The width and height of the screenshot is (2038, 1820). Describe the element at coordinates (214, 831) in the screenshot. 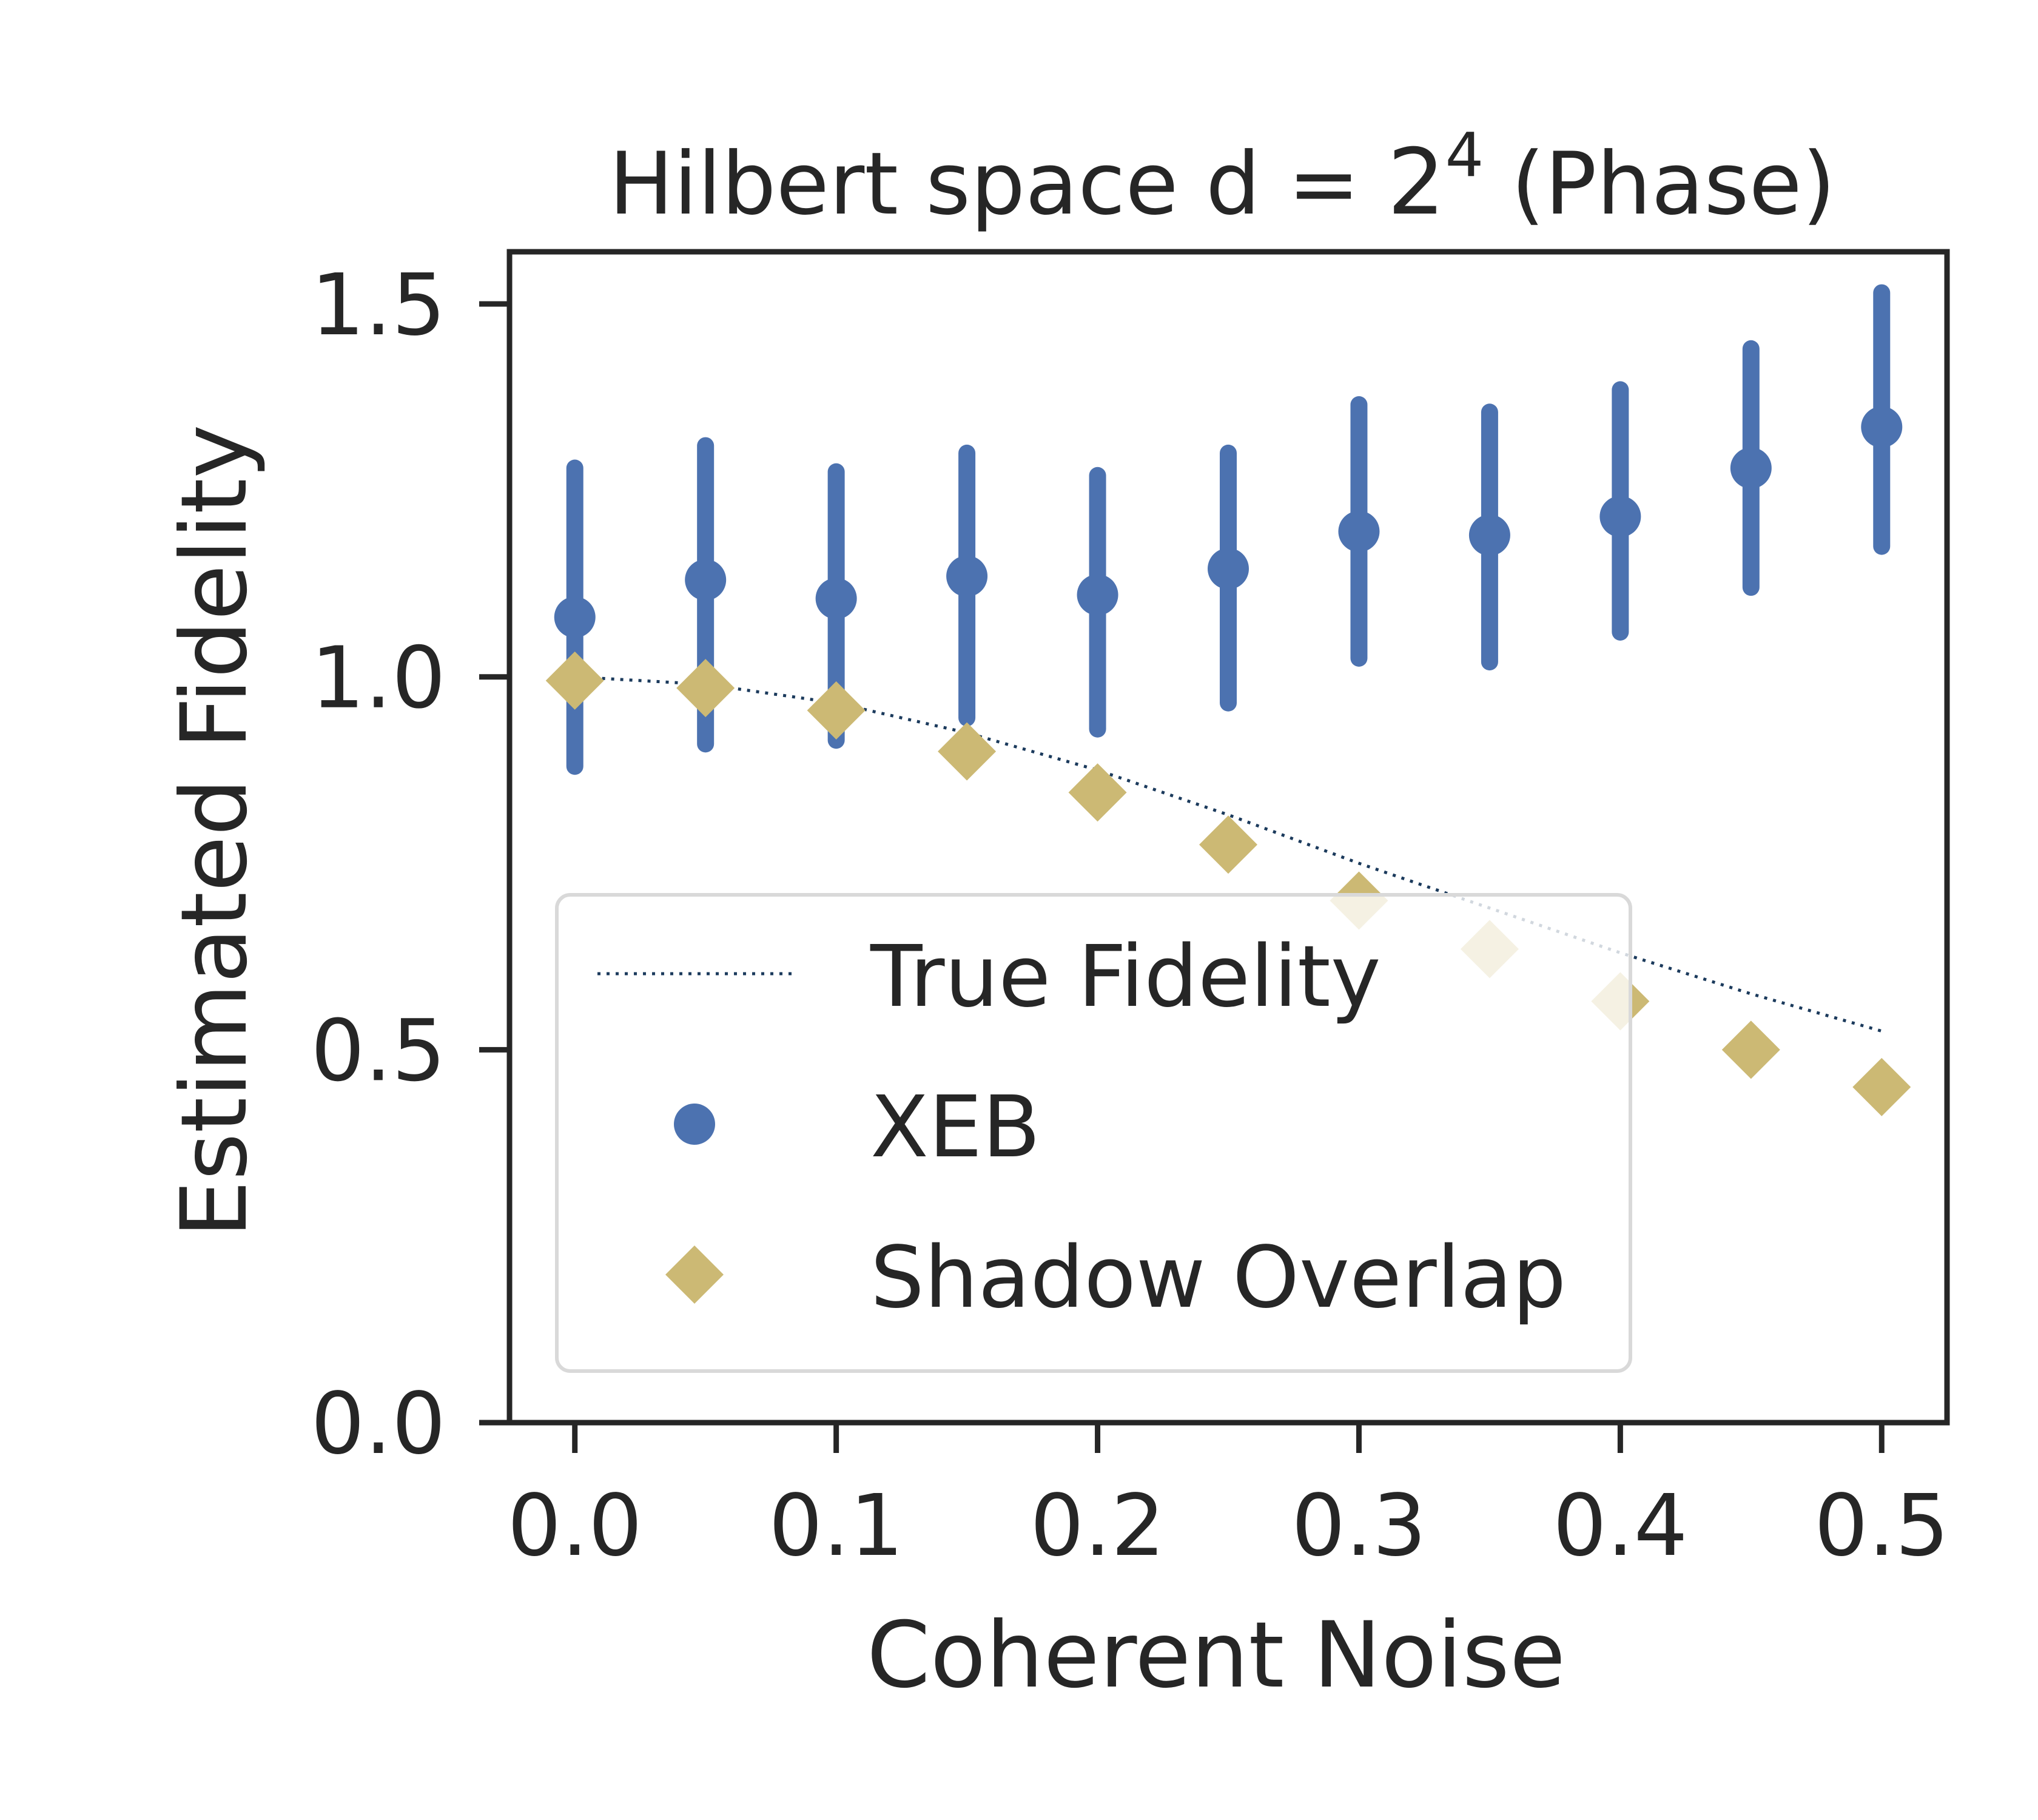

I see `y-axis-label: Estimated Fidelity` at that location.